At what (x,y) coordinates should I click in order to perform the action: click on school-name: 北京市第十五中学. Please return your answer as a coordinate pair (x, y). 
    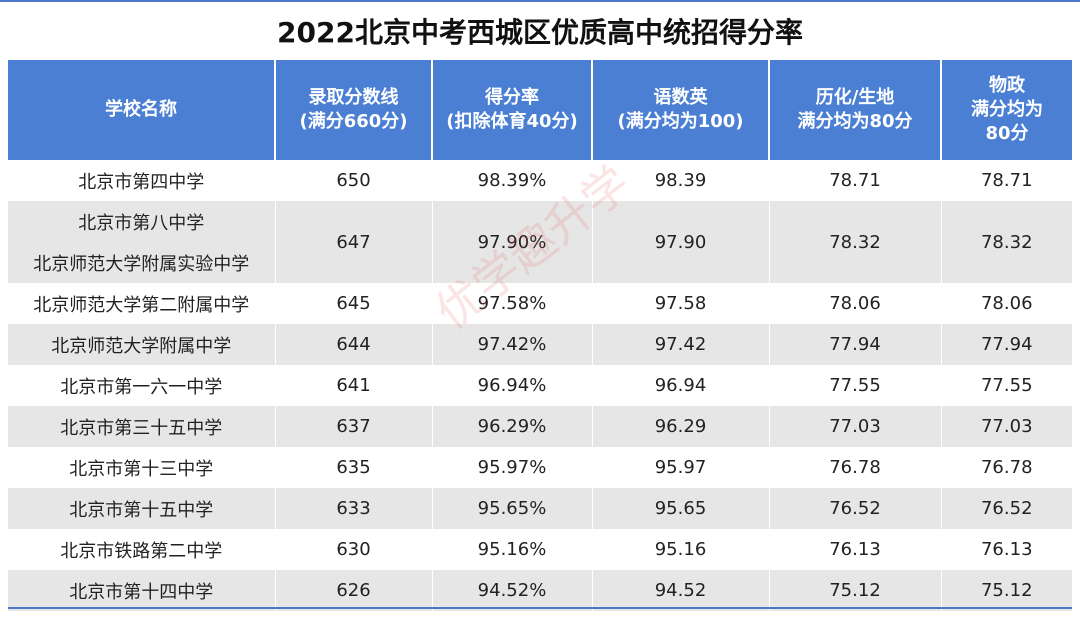
    Looking at the image, I should click on (142, 508).